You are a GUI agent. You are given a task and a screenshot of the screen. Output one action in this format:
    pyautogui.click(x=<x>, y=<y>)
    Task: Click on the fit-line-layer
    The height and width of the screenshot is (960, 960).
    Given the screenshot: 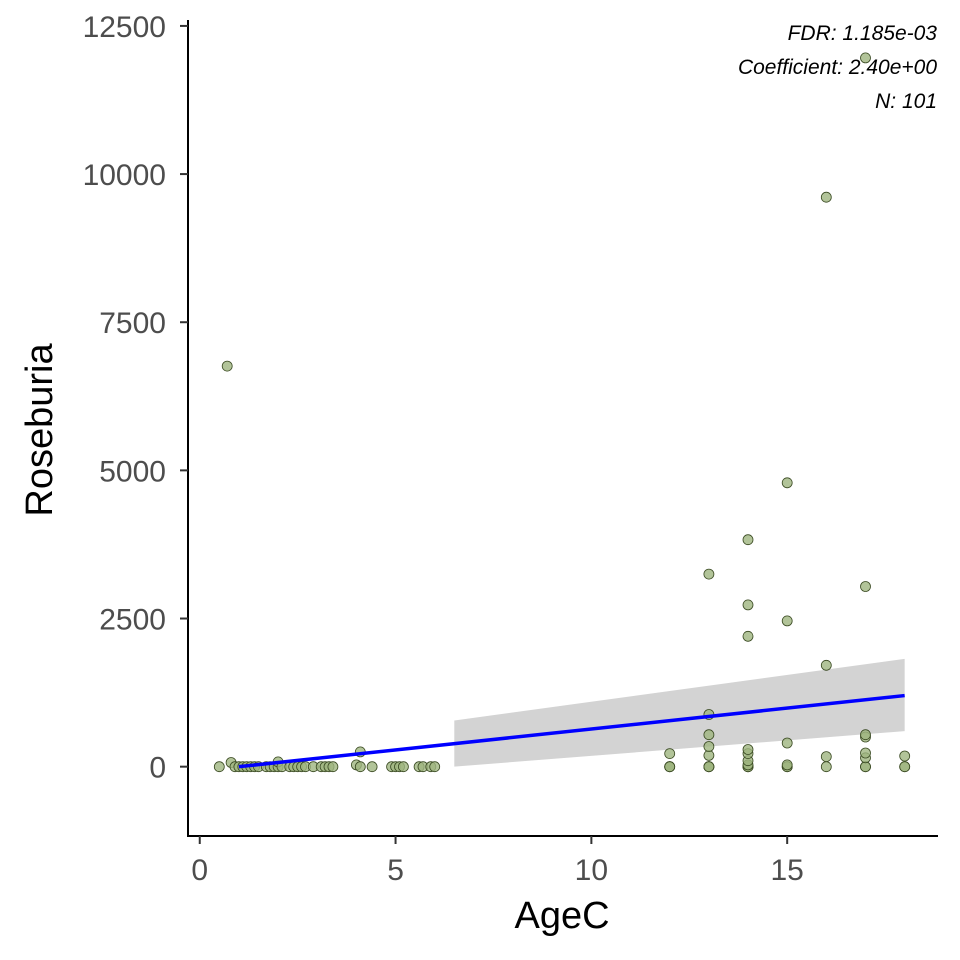 What is the action you would take?
    pyautogui.click(x=571, y=731)
    